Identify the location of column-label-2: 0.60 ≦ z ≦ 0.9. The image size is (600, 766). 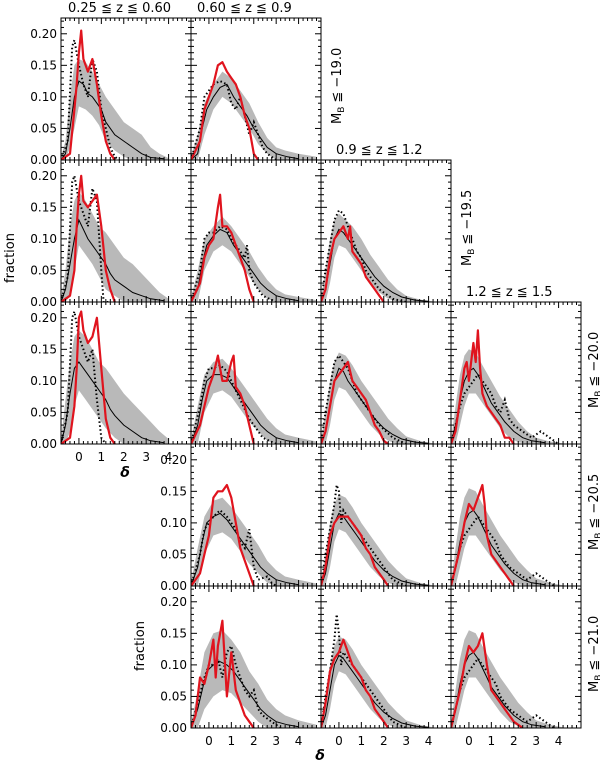
(244, 8).